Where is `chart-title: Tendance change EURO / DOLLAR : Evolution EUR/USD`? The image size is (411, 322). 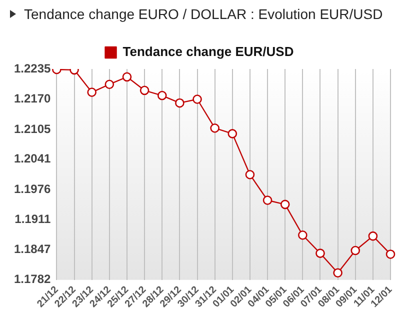
chart-title: Tendance change EURO / DOLLAR : Evolution EUR/USD is located at coordinates (203, 14).